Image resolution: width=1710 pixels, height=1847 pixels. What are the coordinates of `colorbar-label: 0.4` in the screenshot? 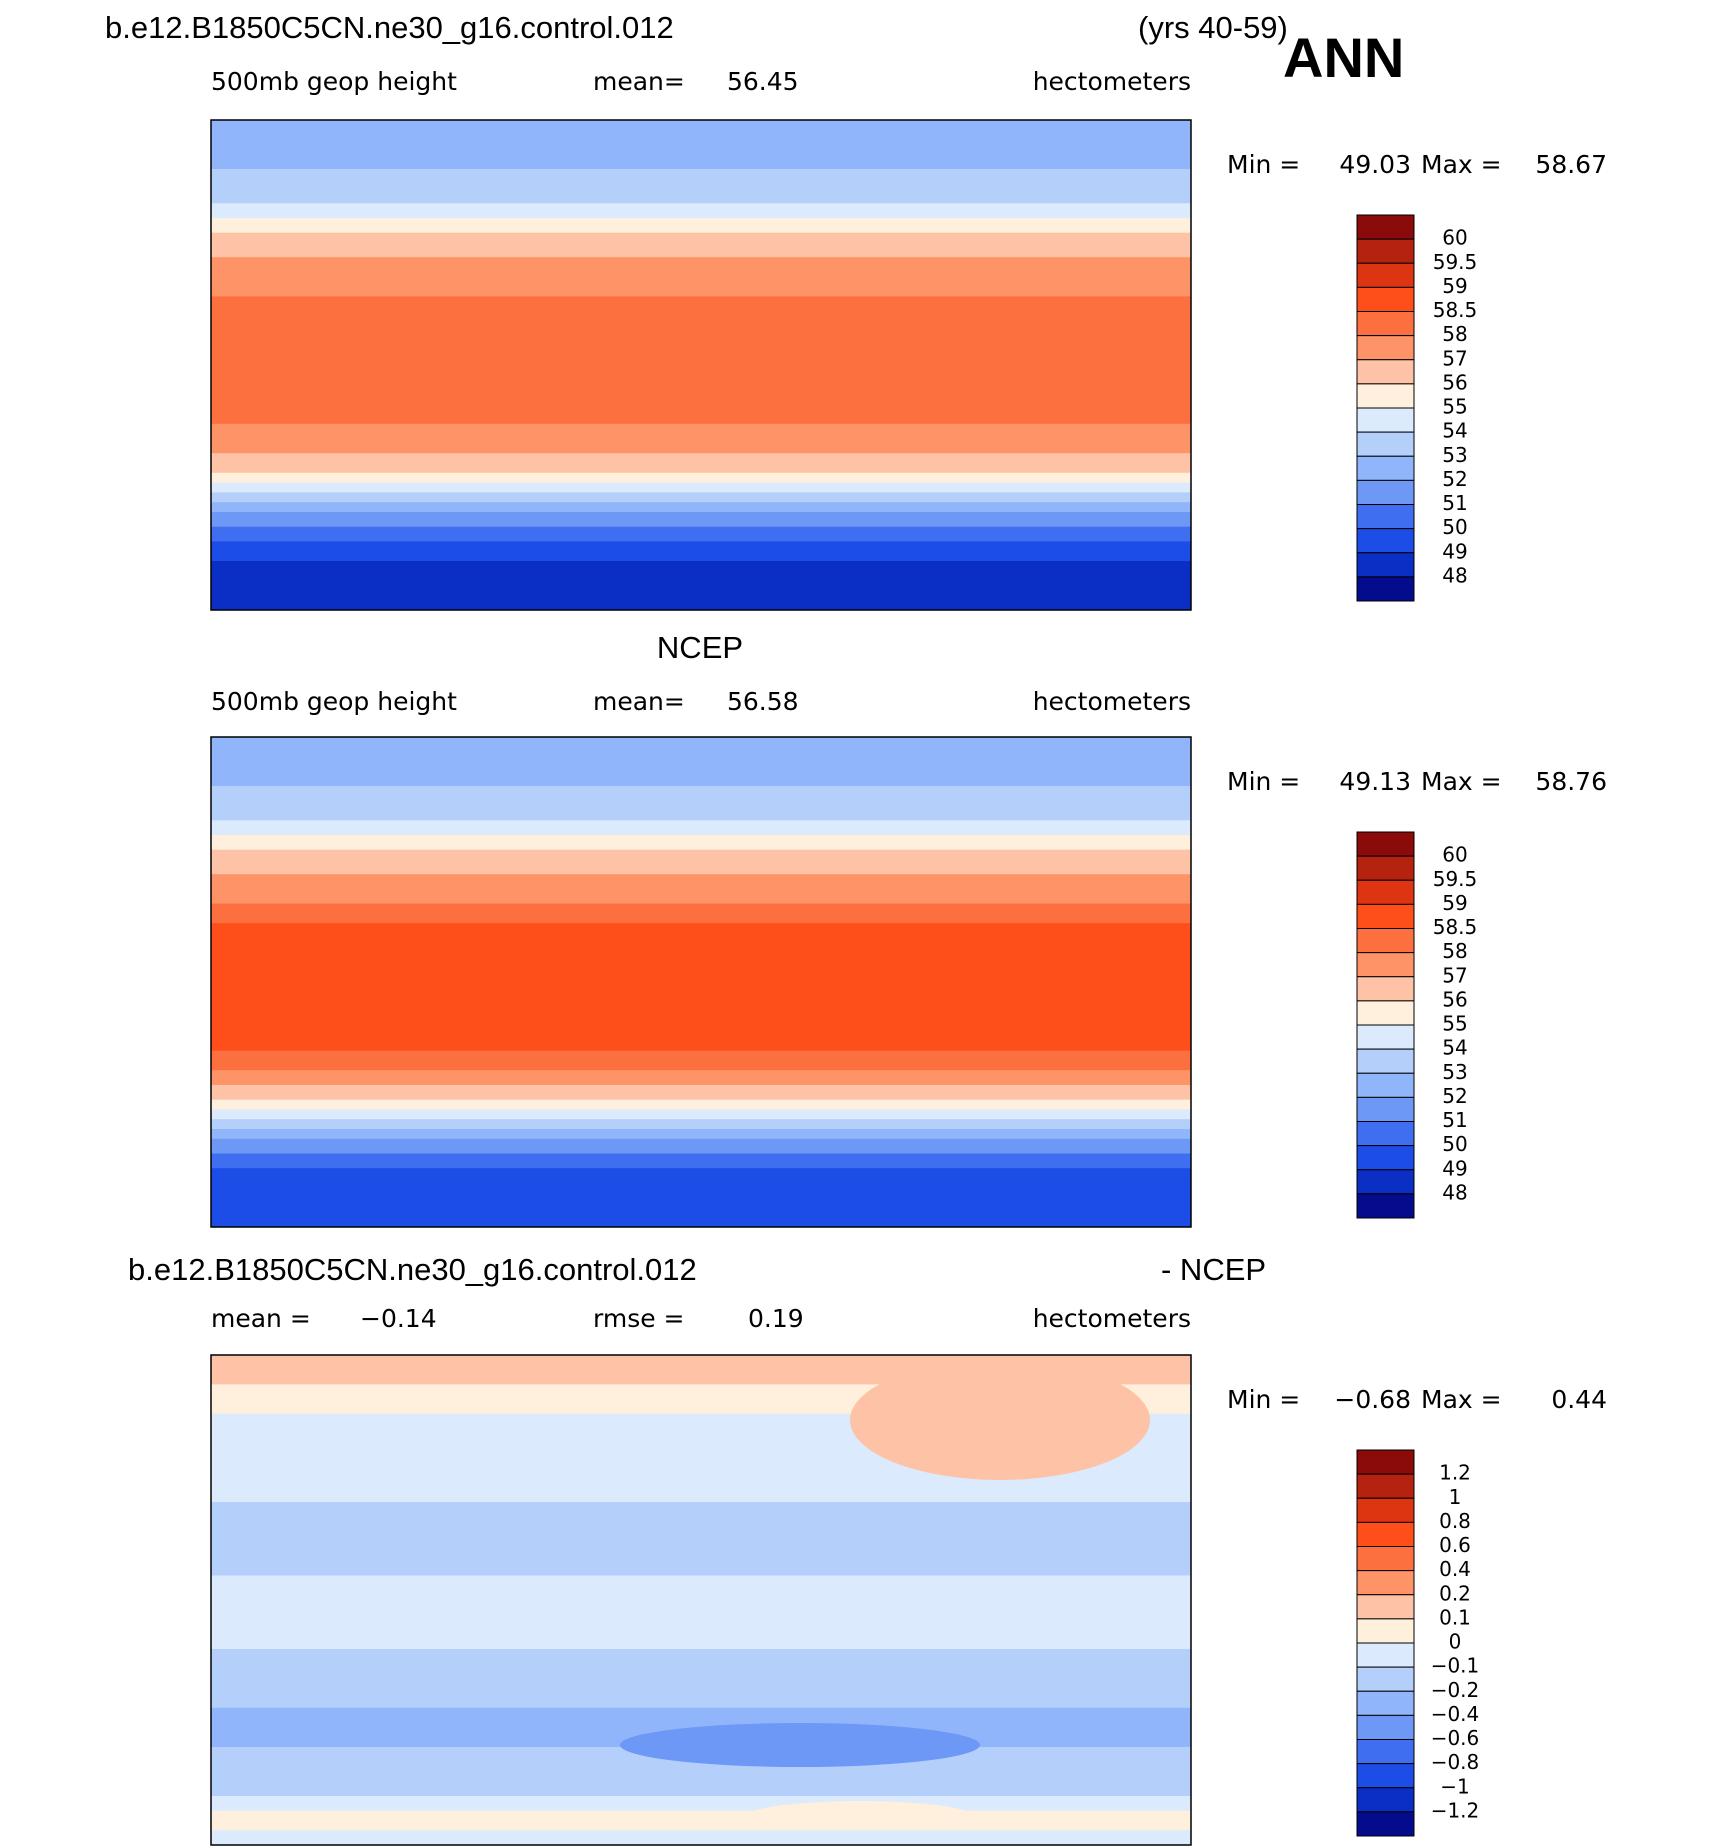 It's located at (1455, 1569).